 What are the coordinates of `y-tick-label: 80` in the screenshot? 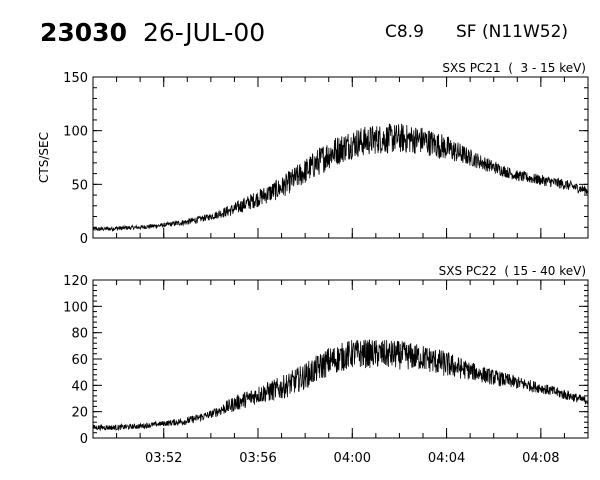 It's located at (79, 334).